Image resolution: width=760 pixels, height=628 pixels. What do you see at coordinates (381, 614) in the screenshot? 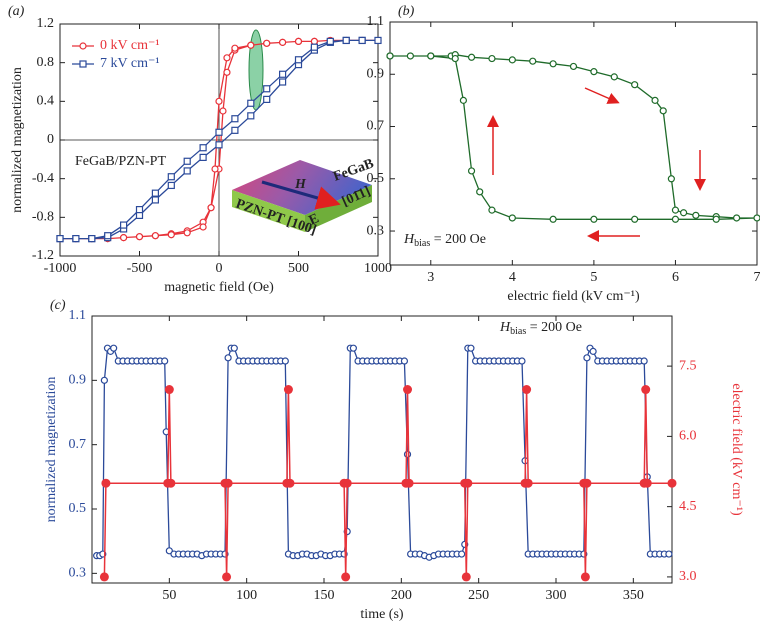
I see `x-axis-label: time (s)` at bounding box center [381, 614].